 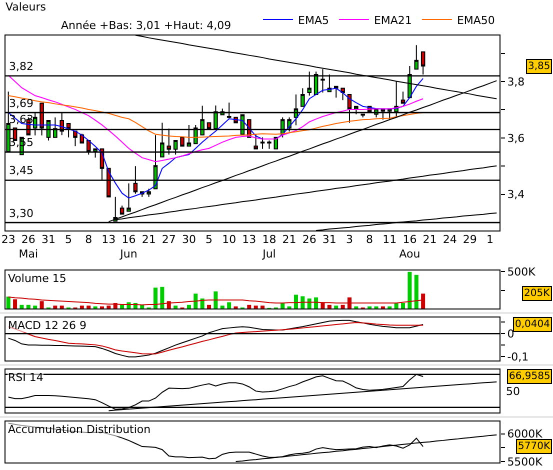 I want to click on ref-line-label: 3,30, so click(x=21, y=213).